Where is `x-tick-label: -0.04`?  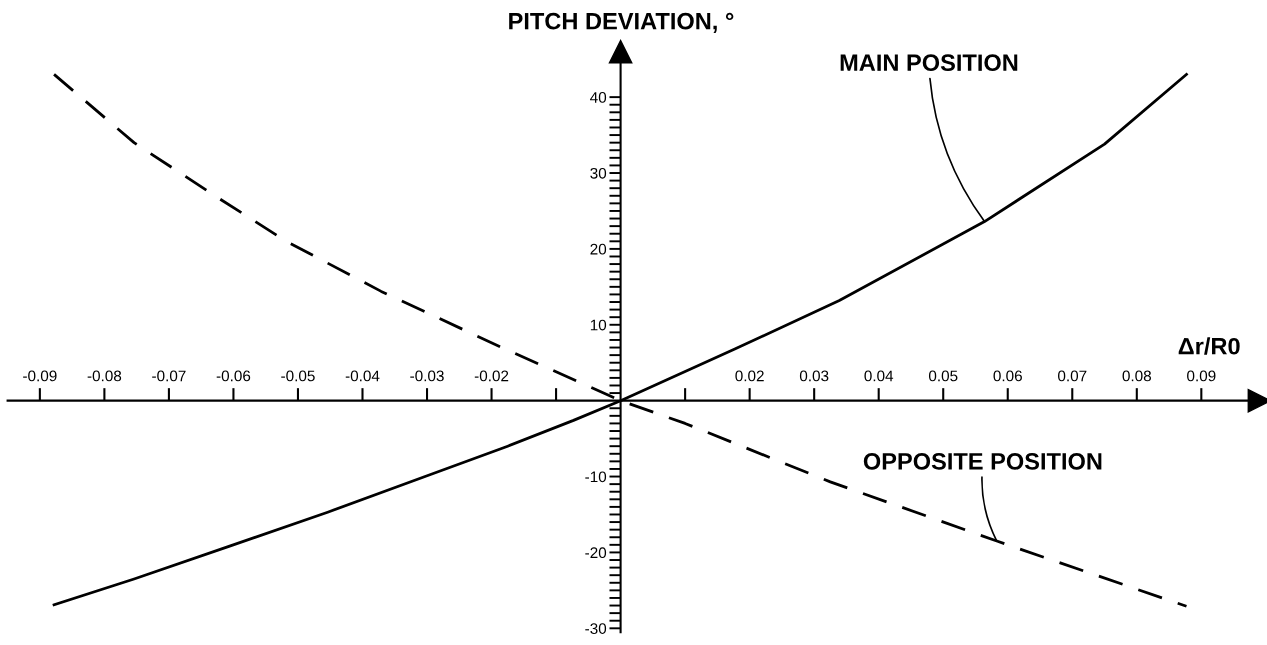
x-tick-label: -0.04 is located at coordinates (362, 376).